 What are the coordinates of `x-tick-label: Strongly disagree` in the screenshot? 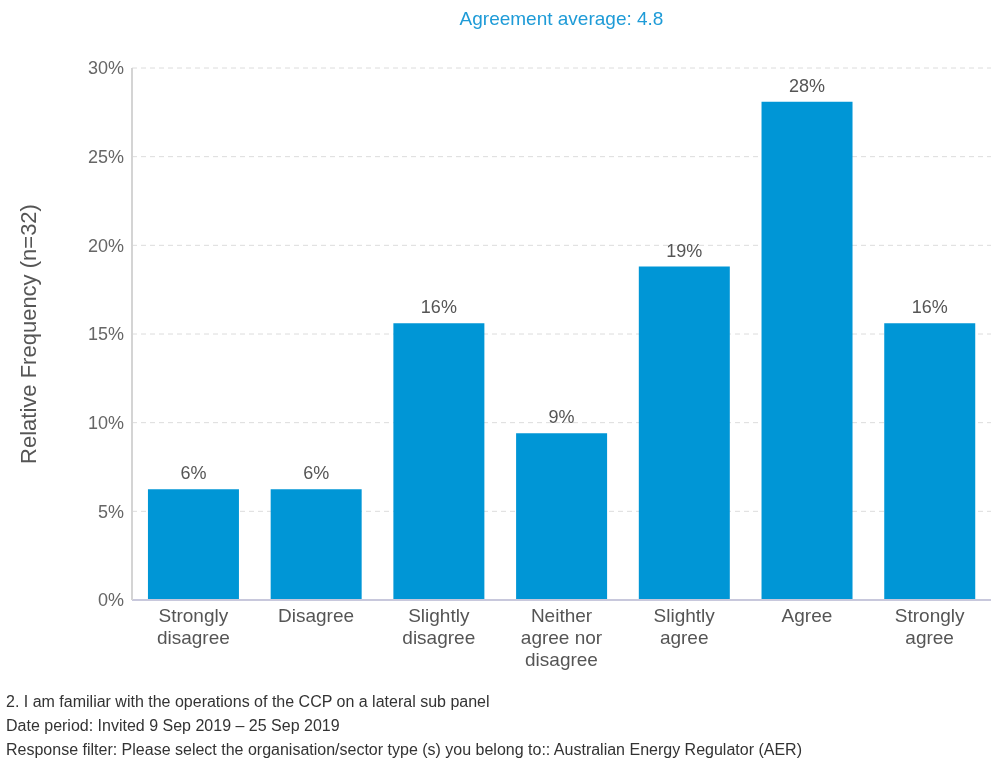 It's located at (193, 626).